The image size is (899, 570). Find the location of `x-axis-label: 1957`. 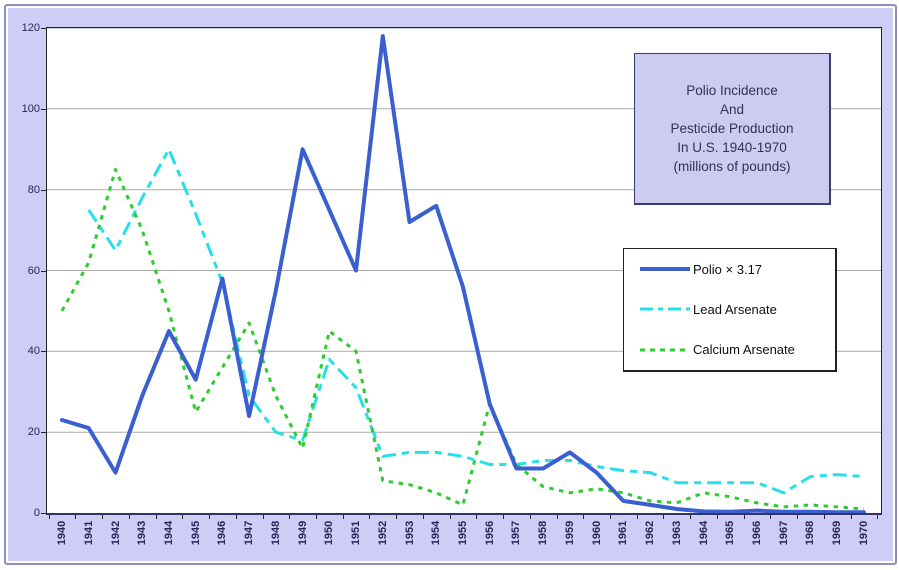

x-axis-label: 1957 is located at coordinates (516, 533).